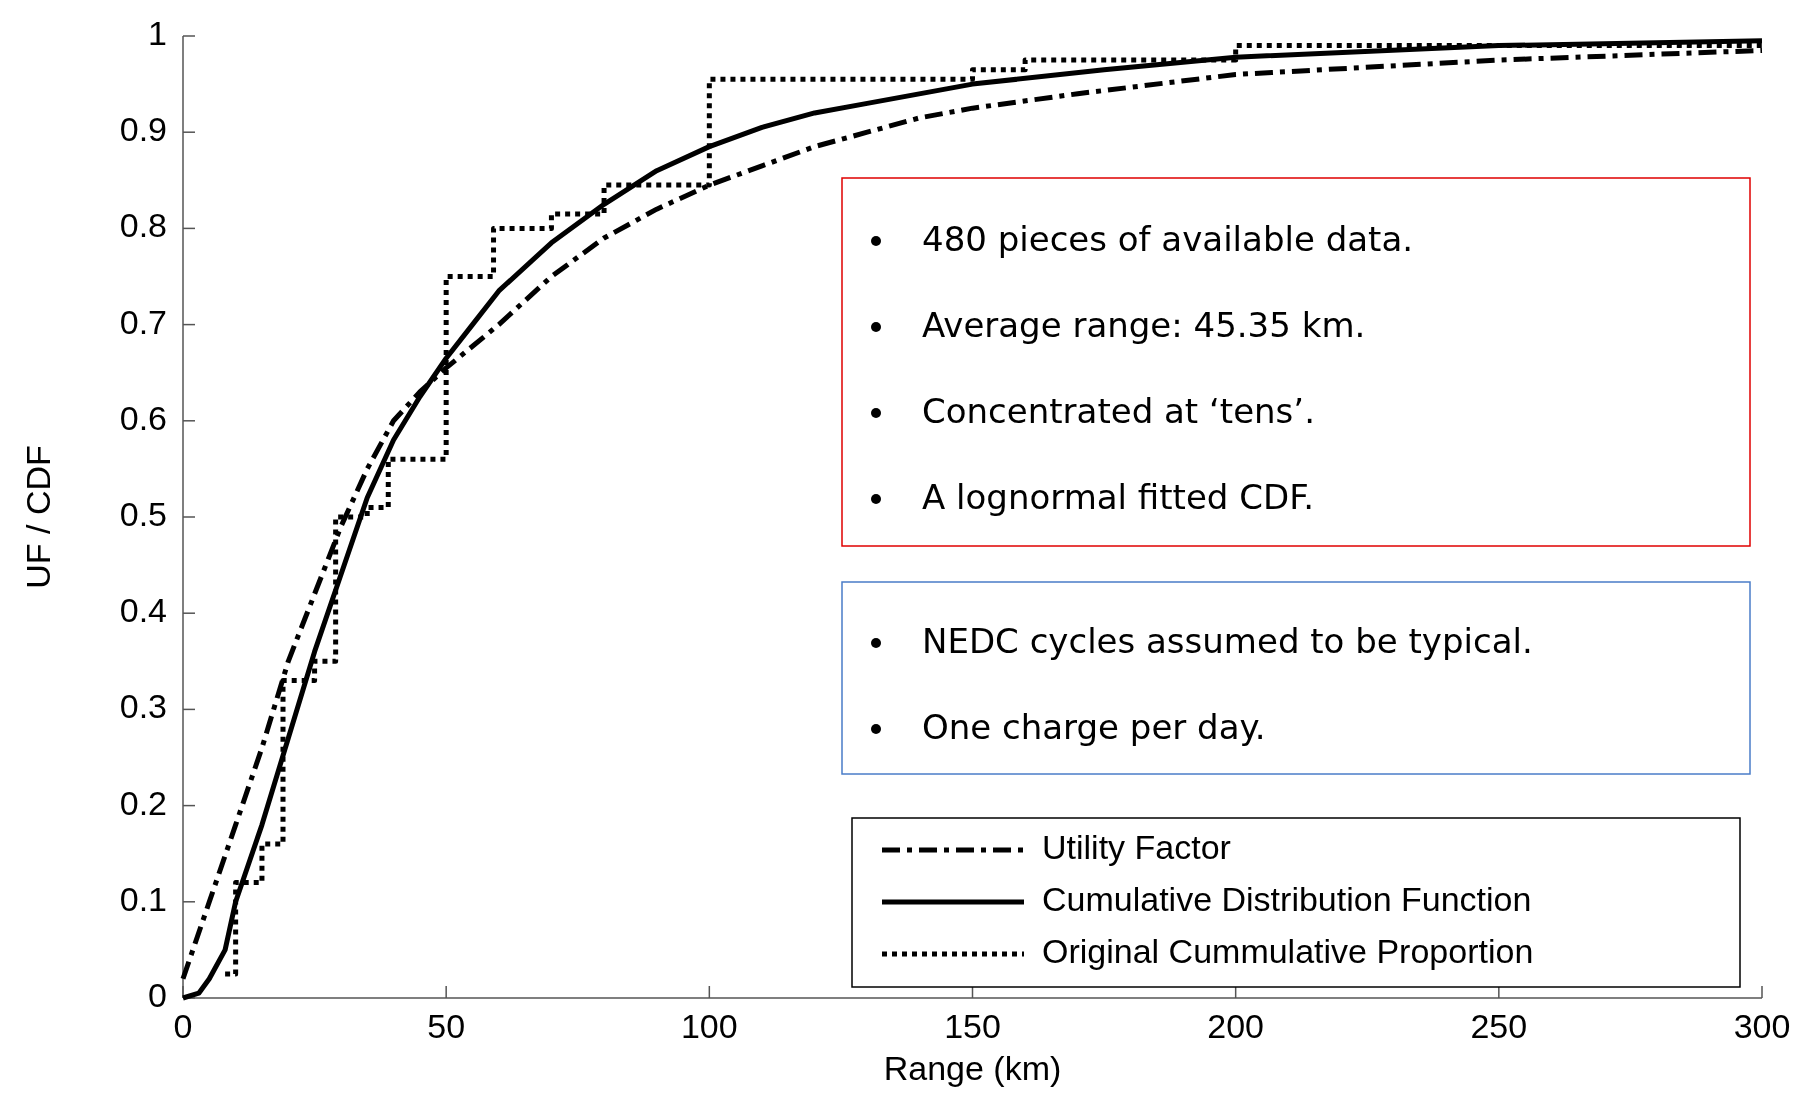  What do you see at coordinates (143, 610) in the screenshot?
I see `y-tick-label: 0.4` at bounding box center [143, 610].